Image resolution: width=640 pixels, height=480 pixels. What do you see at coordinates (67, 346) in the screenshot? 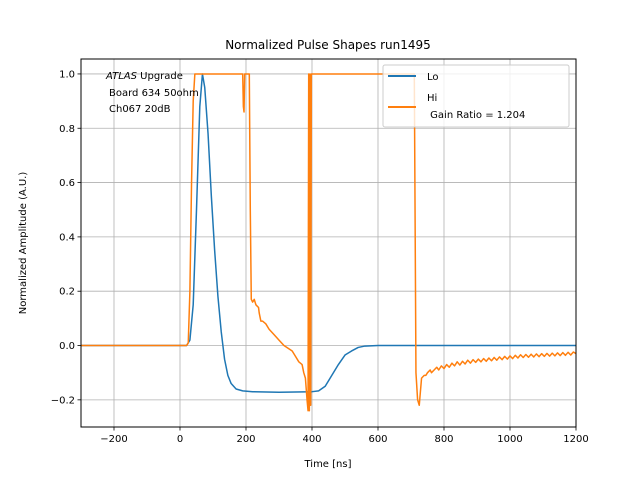
I see `y-tick-label: 0.0` at bounding box center [67, 346].